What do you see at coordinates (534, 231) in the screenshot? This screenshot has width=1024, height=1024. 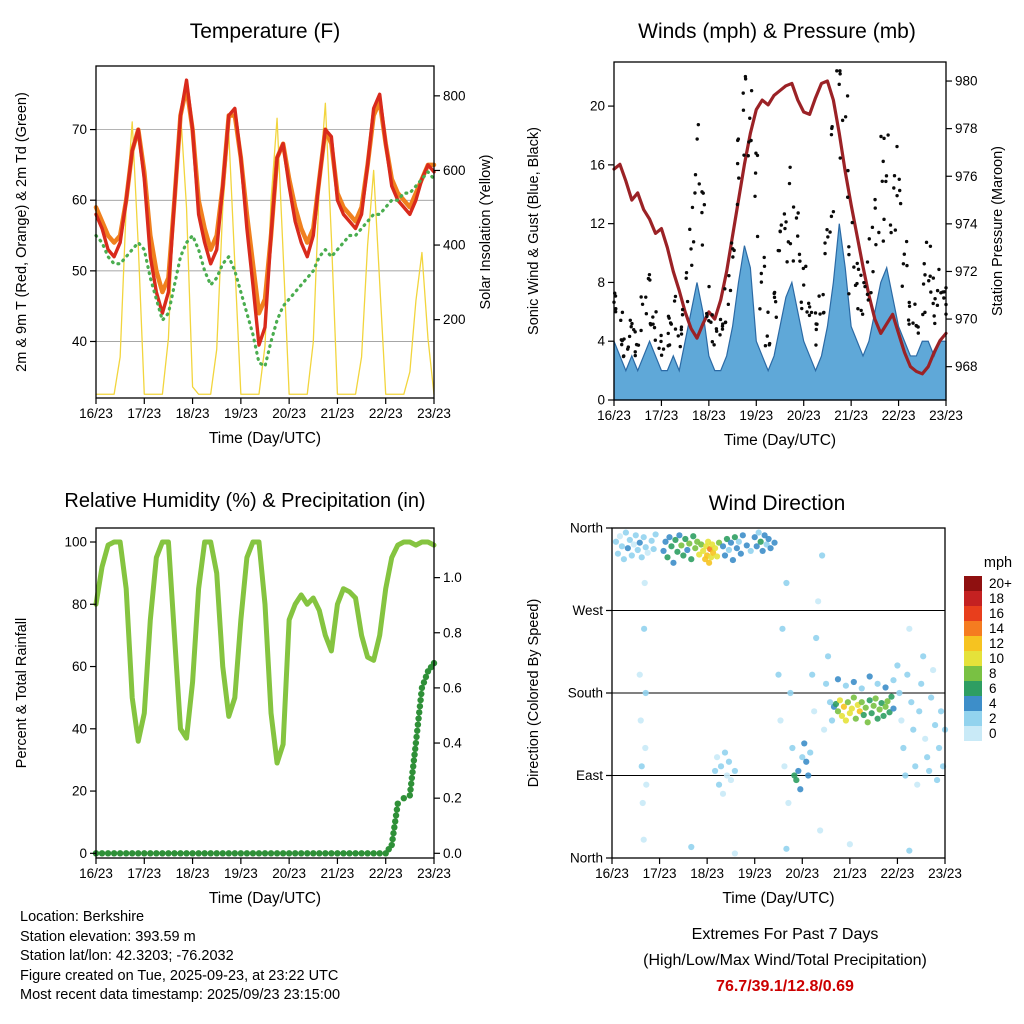 I see `svg-text:Sonic Wind & Gust (Blue, Black: Sonic Wind & Gust (Blue, Black)` at bounding box center [534, 231].